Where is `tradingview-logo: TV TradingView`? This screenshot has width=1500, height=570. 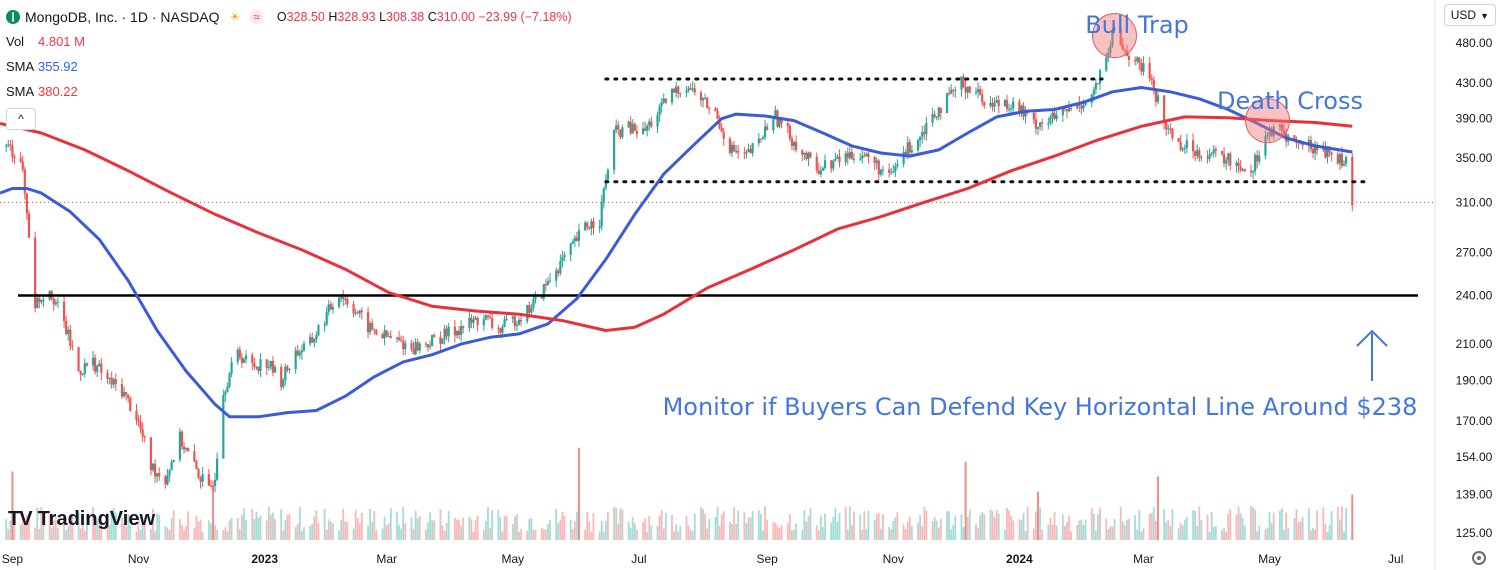
tradingview-logo: TV TradingView is located at coordinates (81, 519).